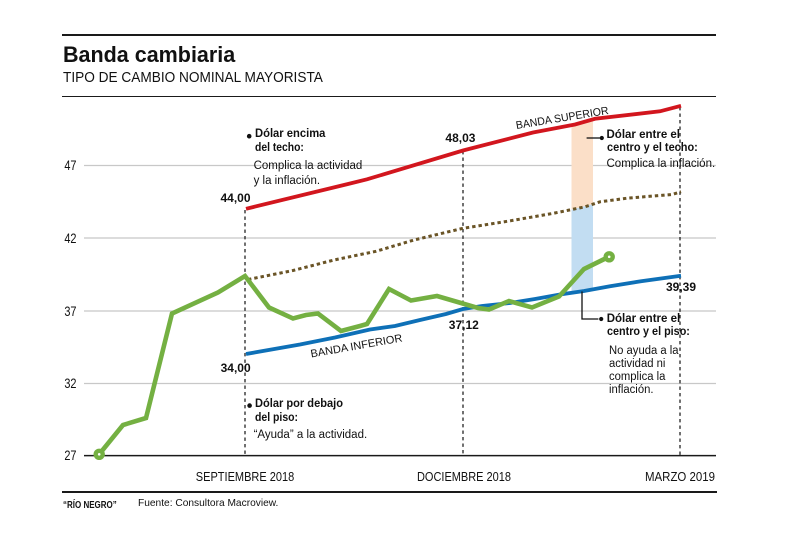 Image resolution: width=793 pixels, height=549 pixels. I want to click on svg-text: BANDA INFERIOR, so click(357, 346).